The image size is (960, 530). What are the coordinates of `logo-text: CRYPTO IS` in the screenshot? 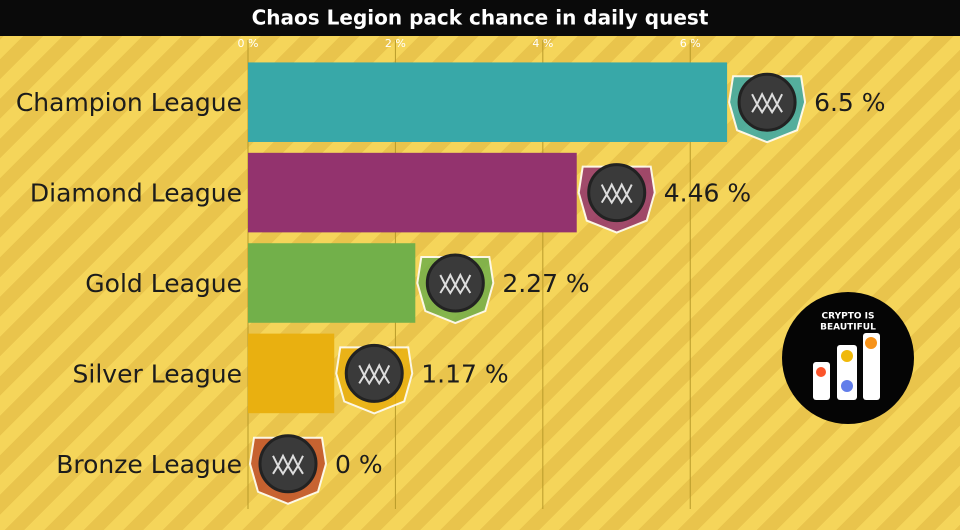 It's located at (848, 317).